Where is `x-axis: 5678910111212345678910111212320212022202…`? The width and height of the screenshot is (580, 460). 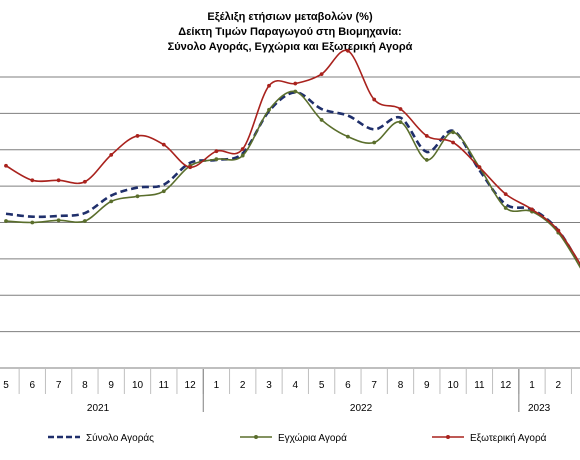
x-axis: 5678910111212345678910111212320212022202… is located at coordinates (287, 391).